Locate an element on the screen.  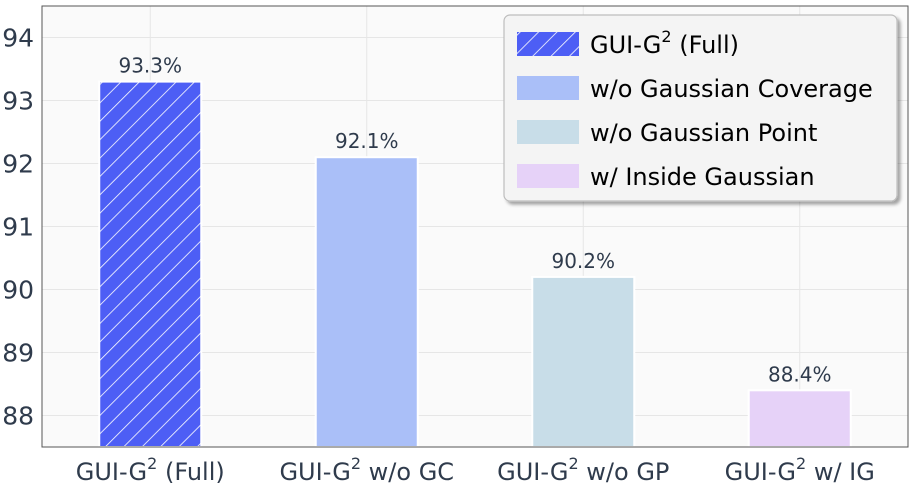
y-tick-label: 91 is located at coordinates (18, 227).